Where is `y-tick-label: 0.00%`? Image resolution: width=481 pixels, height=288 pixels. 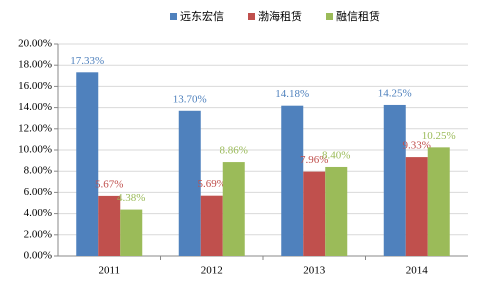 y-tick-label: 0.00% is located at coordinates (38, 256).